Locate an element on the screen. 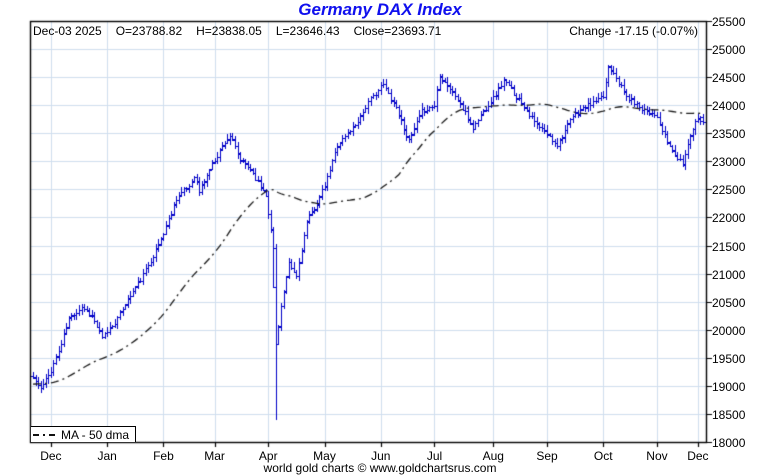  y-axis-label: 19000 is located at coordinates (729, 386).